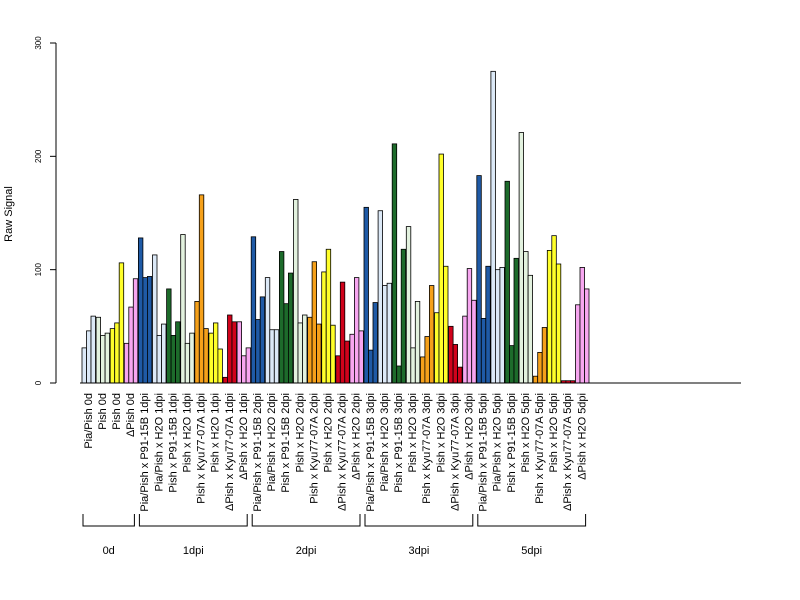  What do you see at coordinates (45, 210) in the screenshot?
I see `y-axis: 0 100 200 300` at bounding box center [45, 210].